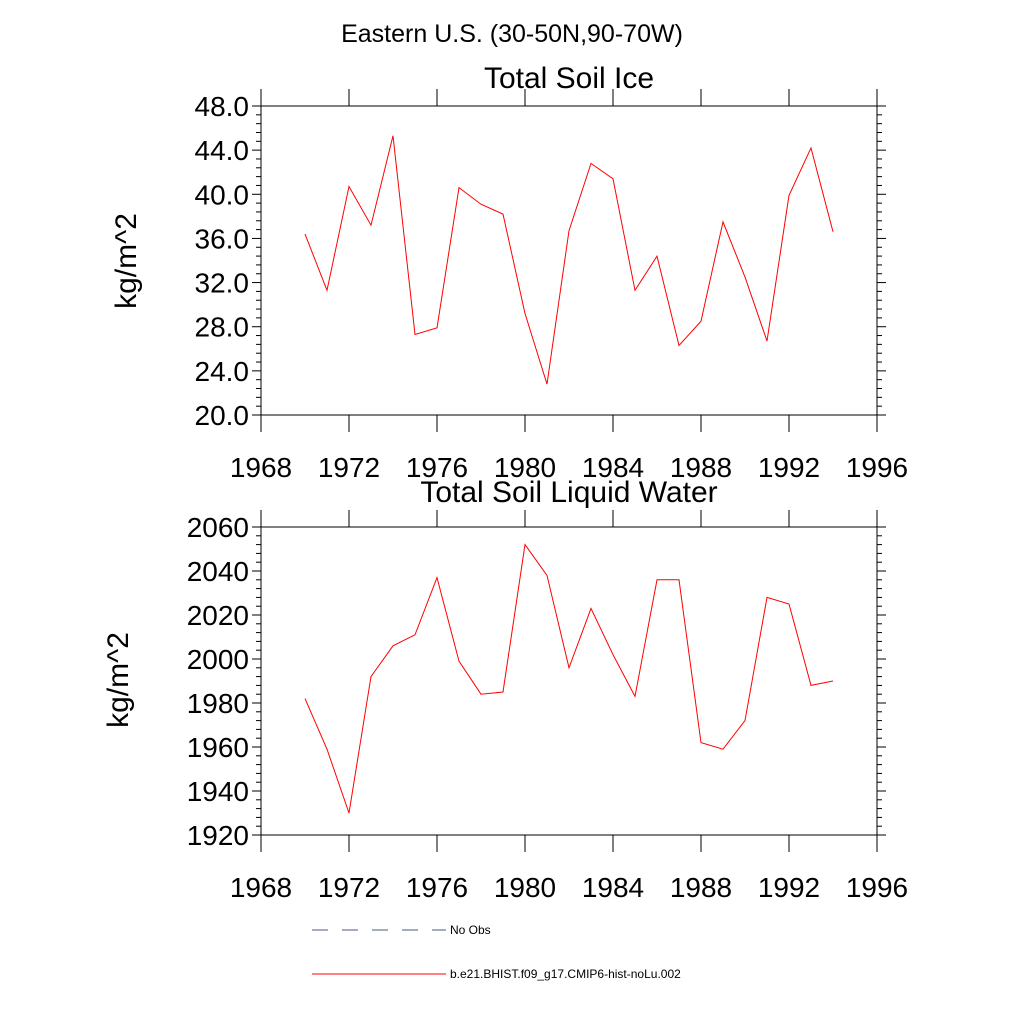  I want to click on y-tick-label: 28.0, so click(222, 327).